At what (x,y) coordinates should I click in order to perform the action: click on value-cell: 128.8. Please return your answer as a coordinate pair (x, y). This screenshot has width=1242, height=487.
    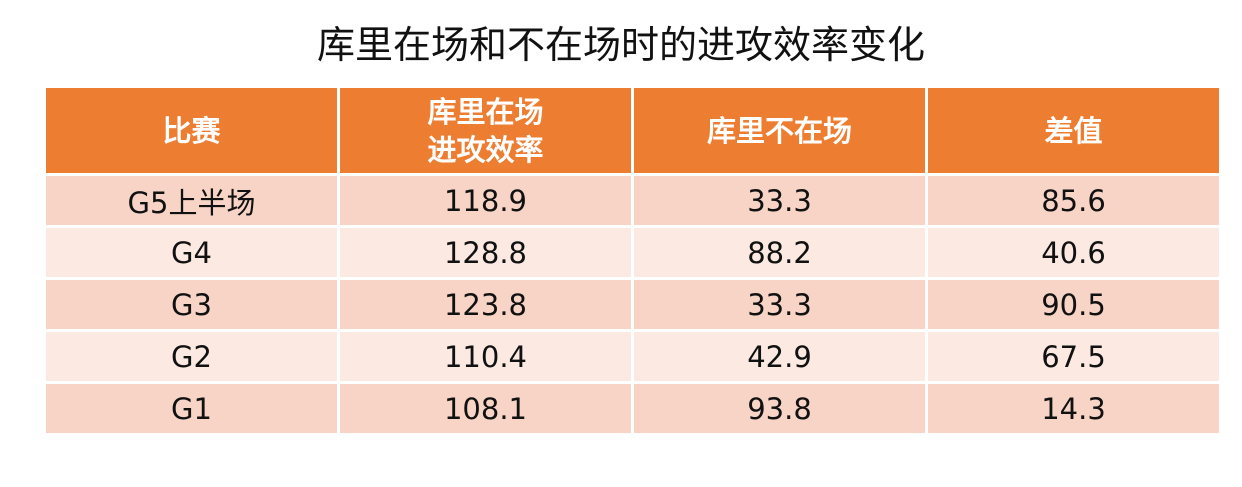
    Looking at the image, I should click on (485, 252).